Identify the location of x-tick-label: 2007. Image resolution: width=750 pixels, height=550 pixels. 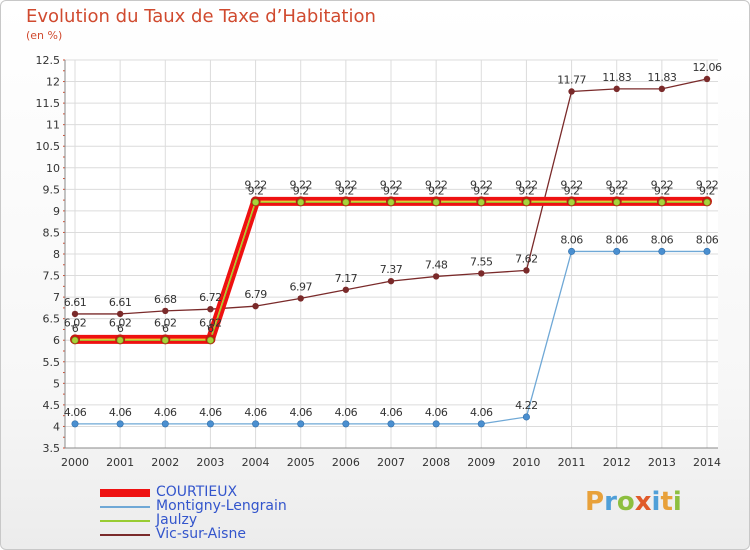
(391, 462).